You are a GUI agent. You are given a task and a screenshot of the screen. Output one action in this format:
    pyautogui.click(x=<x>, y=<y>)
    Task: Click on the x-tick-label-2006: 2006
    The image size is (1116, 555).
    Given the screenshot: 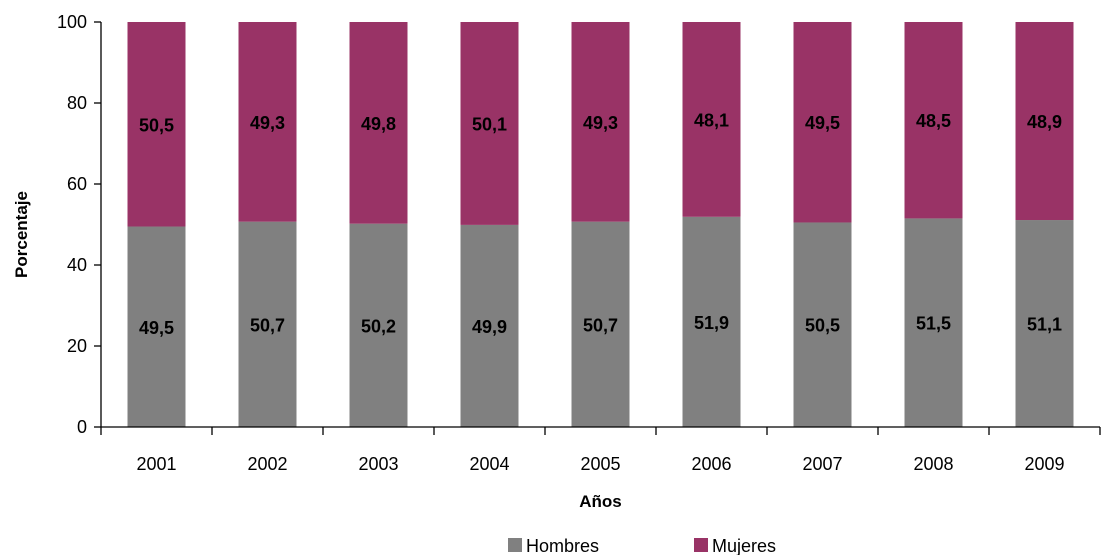 What is the action you would take?
    pyautogui.click(x=711, y=464)
    